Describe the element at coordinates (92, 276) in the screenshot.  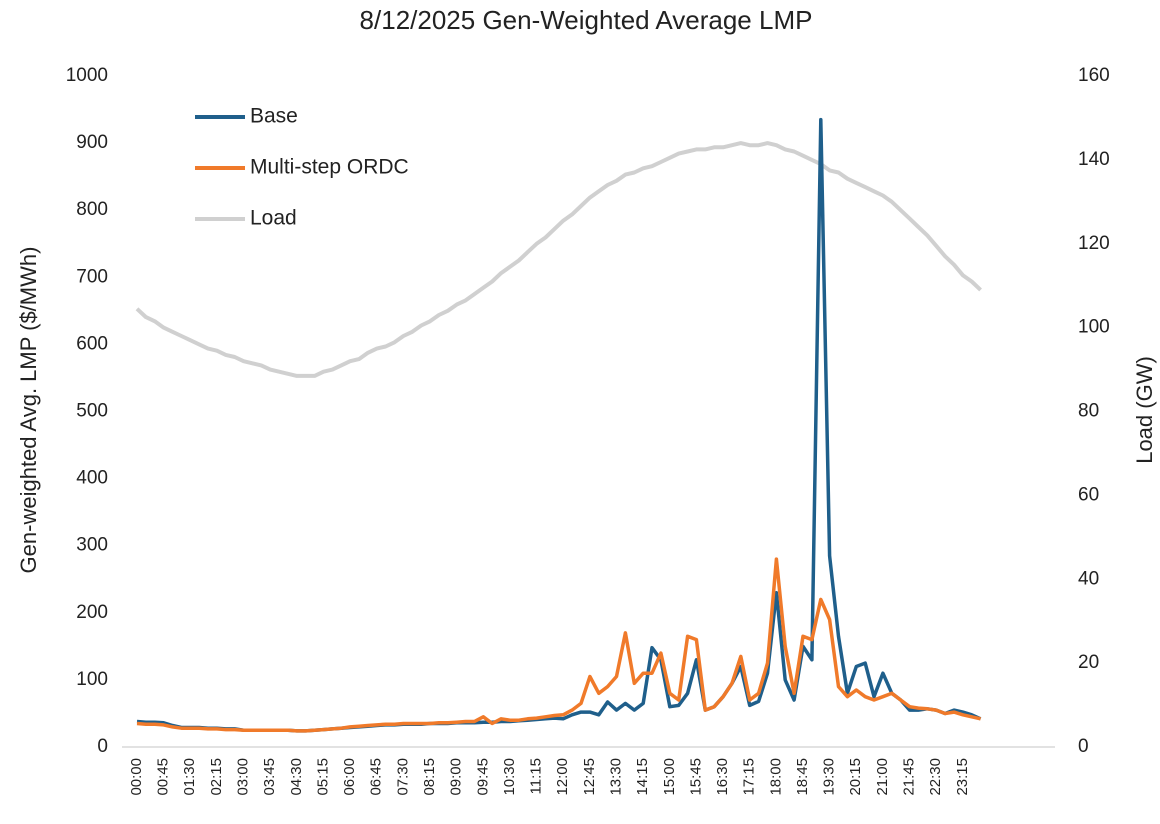
I see `y-tick-label: 700` at that location.